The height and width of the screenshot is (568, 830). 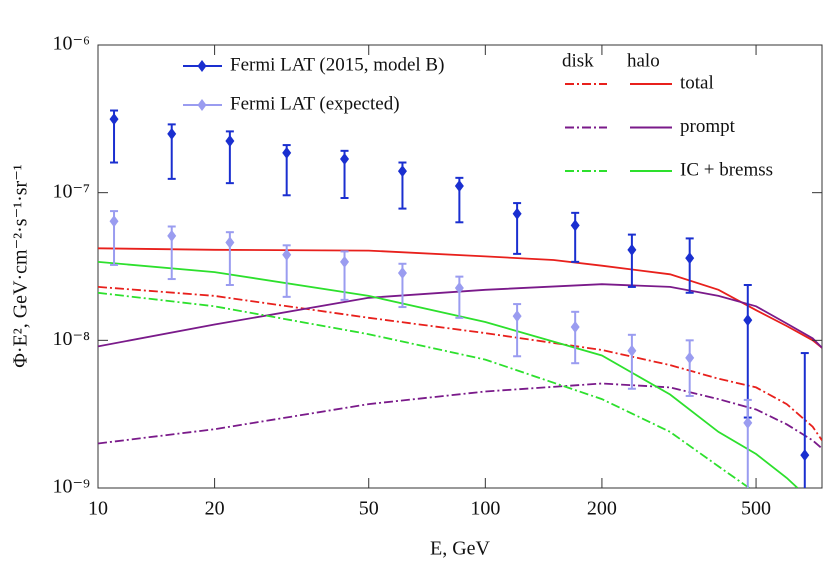 What do you see at coordinates (71, 487) in the screenshot?
I see `y-tick-label: 10⁻⁹` at bounding box center [71, 487].